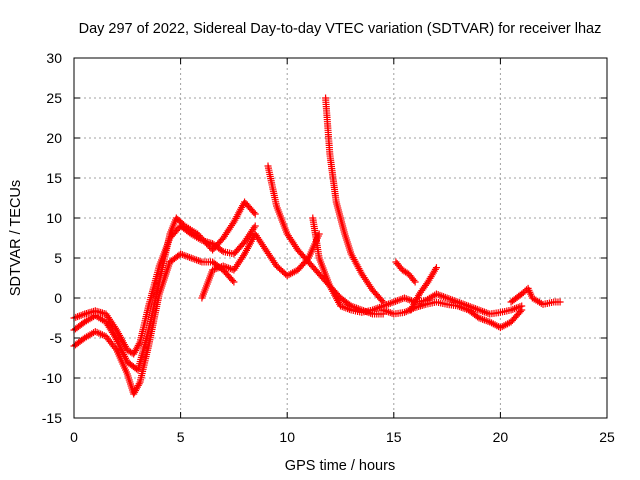  Describe the element at coordinates (74, 437) in the screenshot. I see `x-tick-label: 0` at that location.